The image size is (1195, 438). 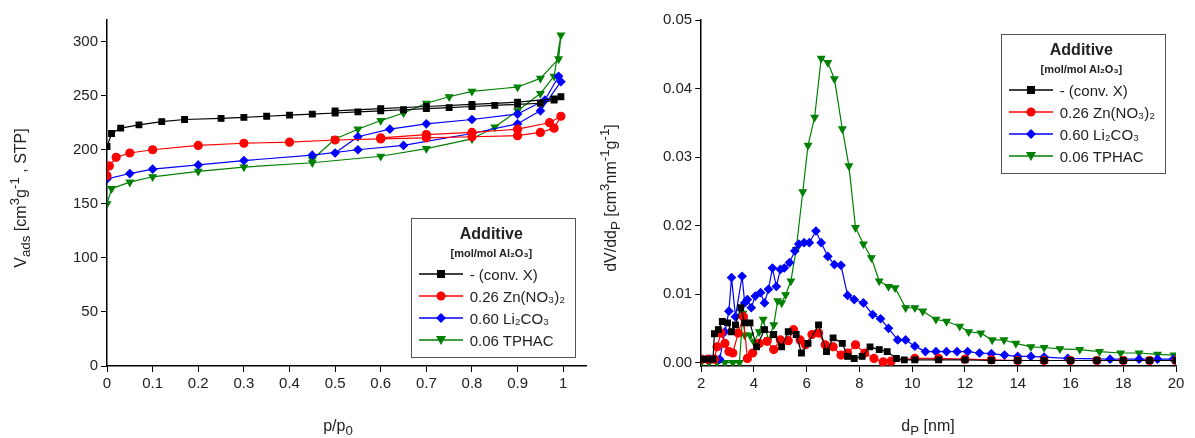 I want to click on x-tick-label: 6, so click(x=806, y=383).